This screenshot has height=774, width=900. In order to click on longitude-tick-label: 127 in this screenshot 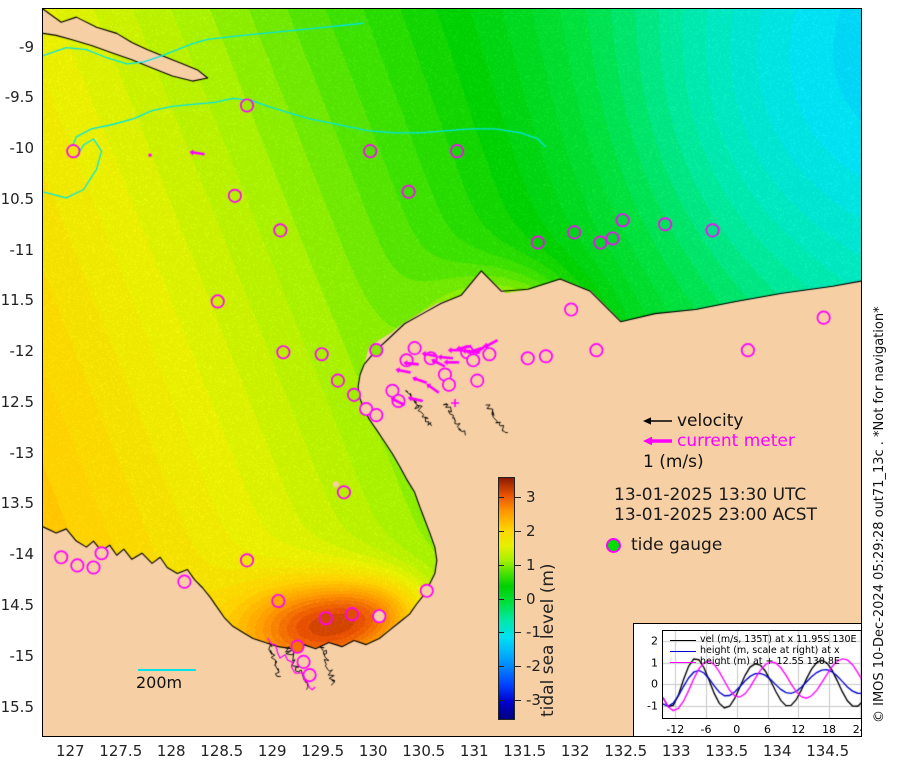, I will do `click(70, 751)`.